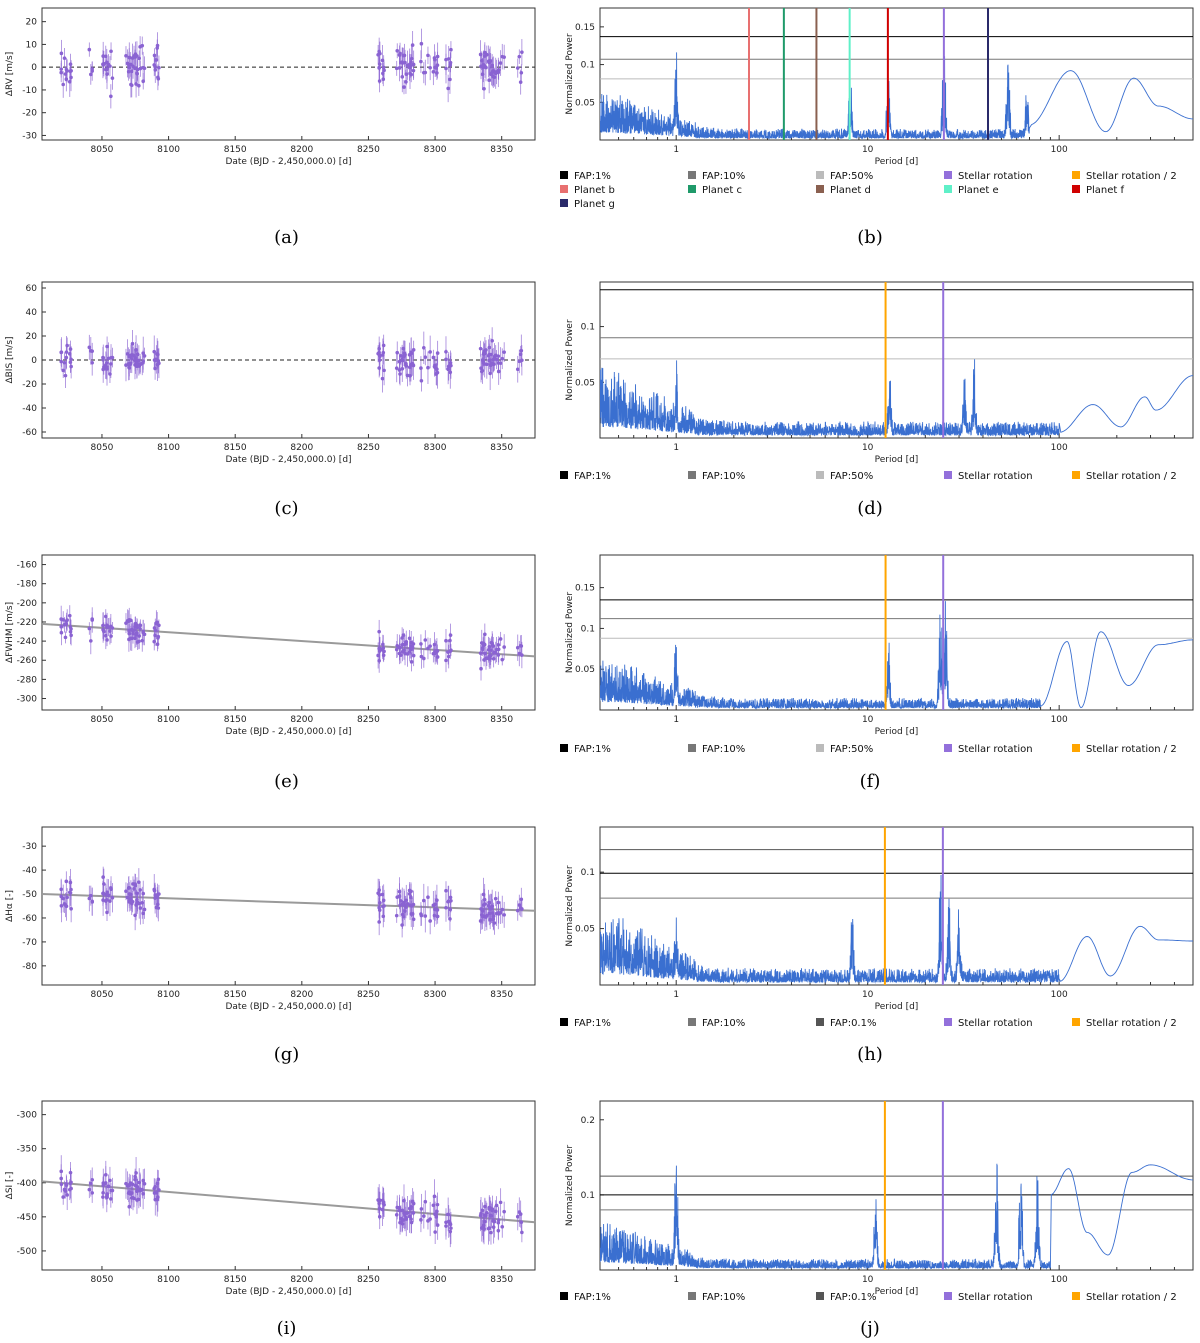 This screenshot has width=1200, height=1343. What do you see at coordinates (32, 23) in the screenshot?
I see `y-tick-label: 20` at bounding box center [32, 23].